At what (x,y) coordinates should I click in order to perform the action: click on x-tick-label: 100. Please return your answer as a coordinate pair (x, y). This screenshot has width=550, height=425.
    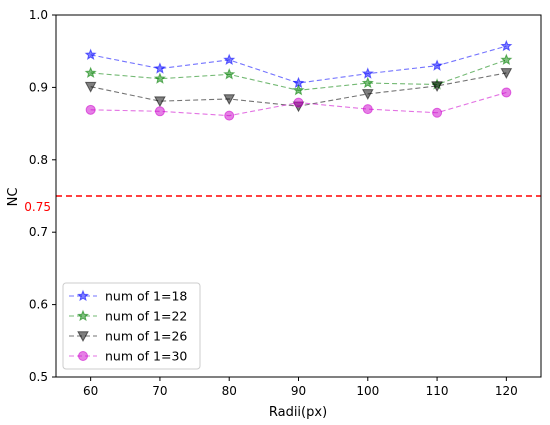
    Looking at the image, I should click on (367, 391).